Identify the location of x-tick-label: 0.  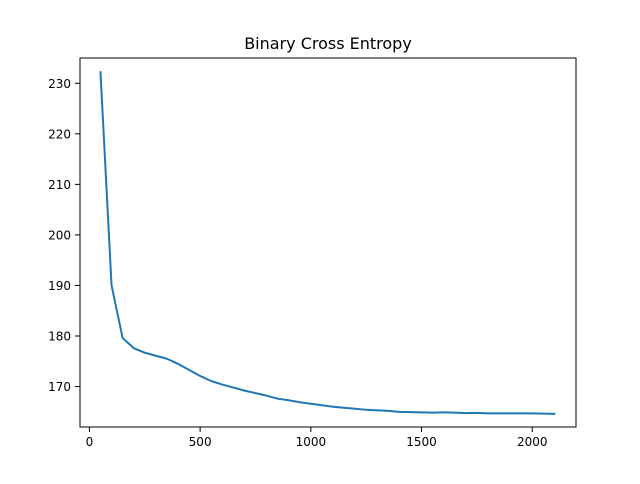
(90, 442).